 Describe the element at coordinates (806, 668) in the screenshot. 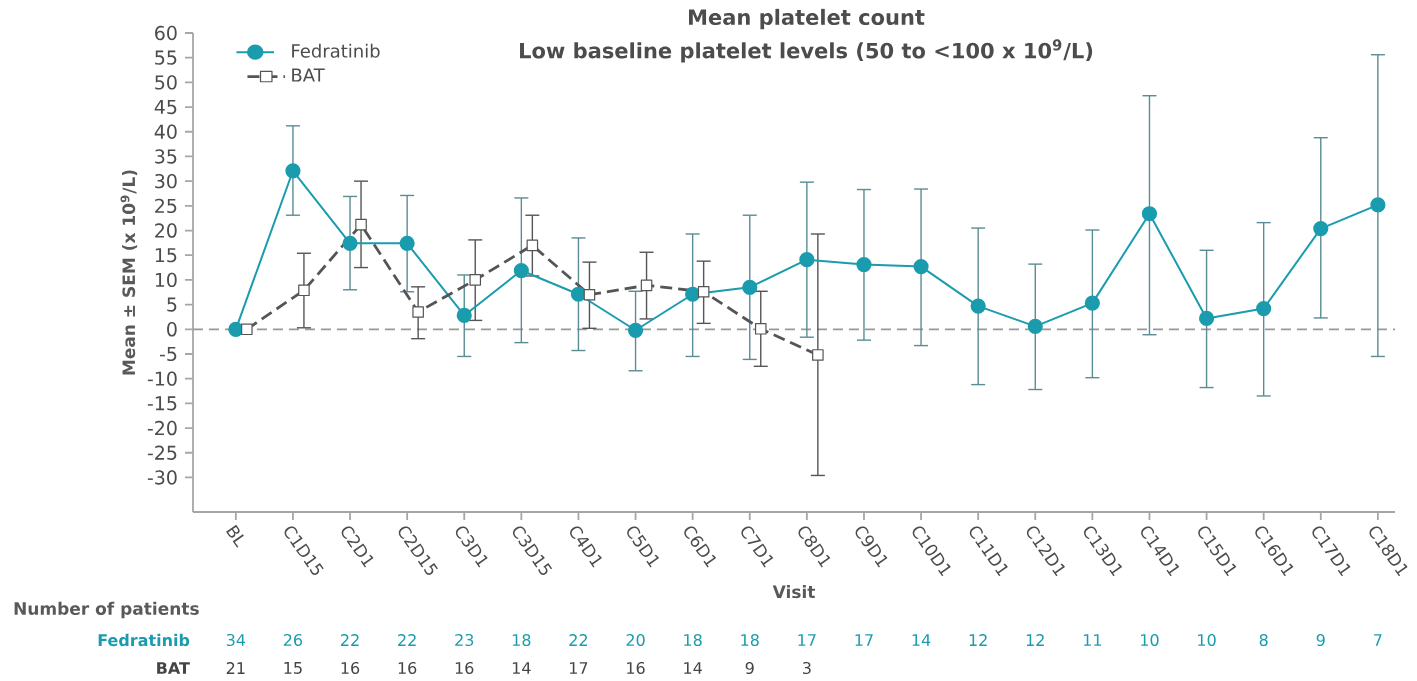

I see `text: 3` at that location.